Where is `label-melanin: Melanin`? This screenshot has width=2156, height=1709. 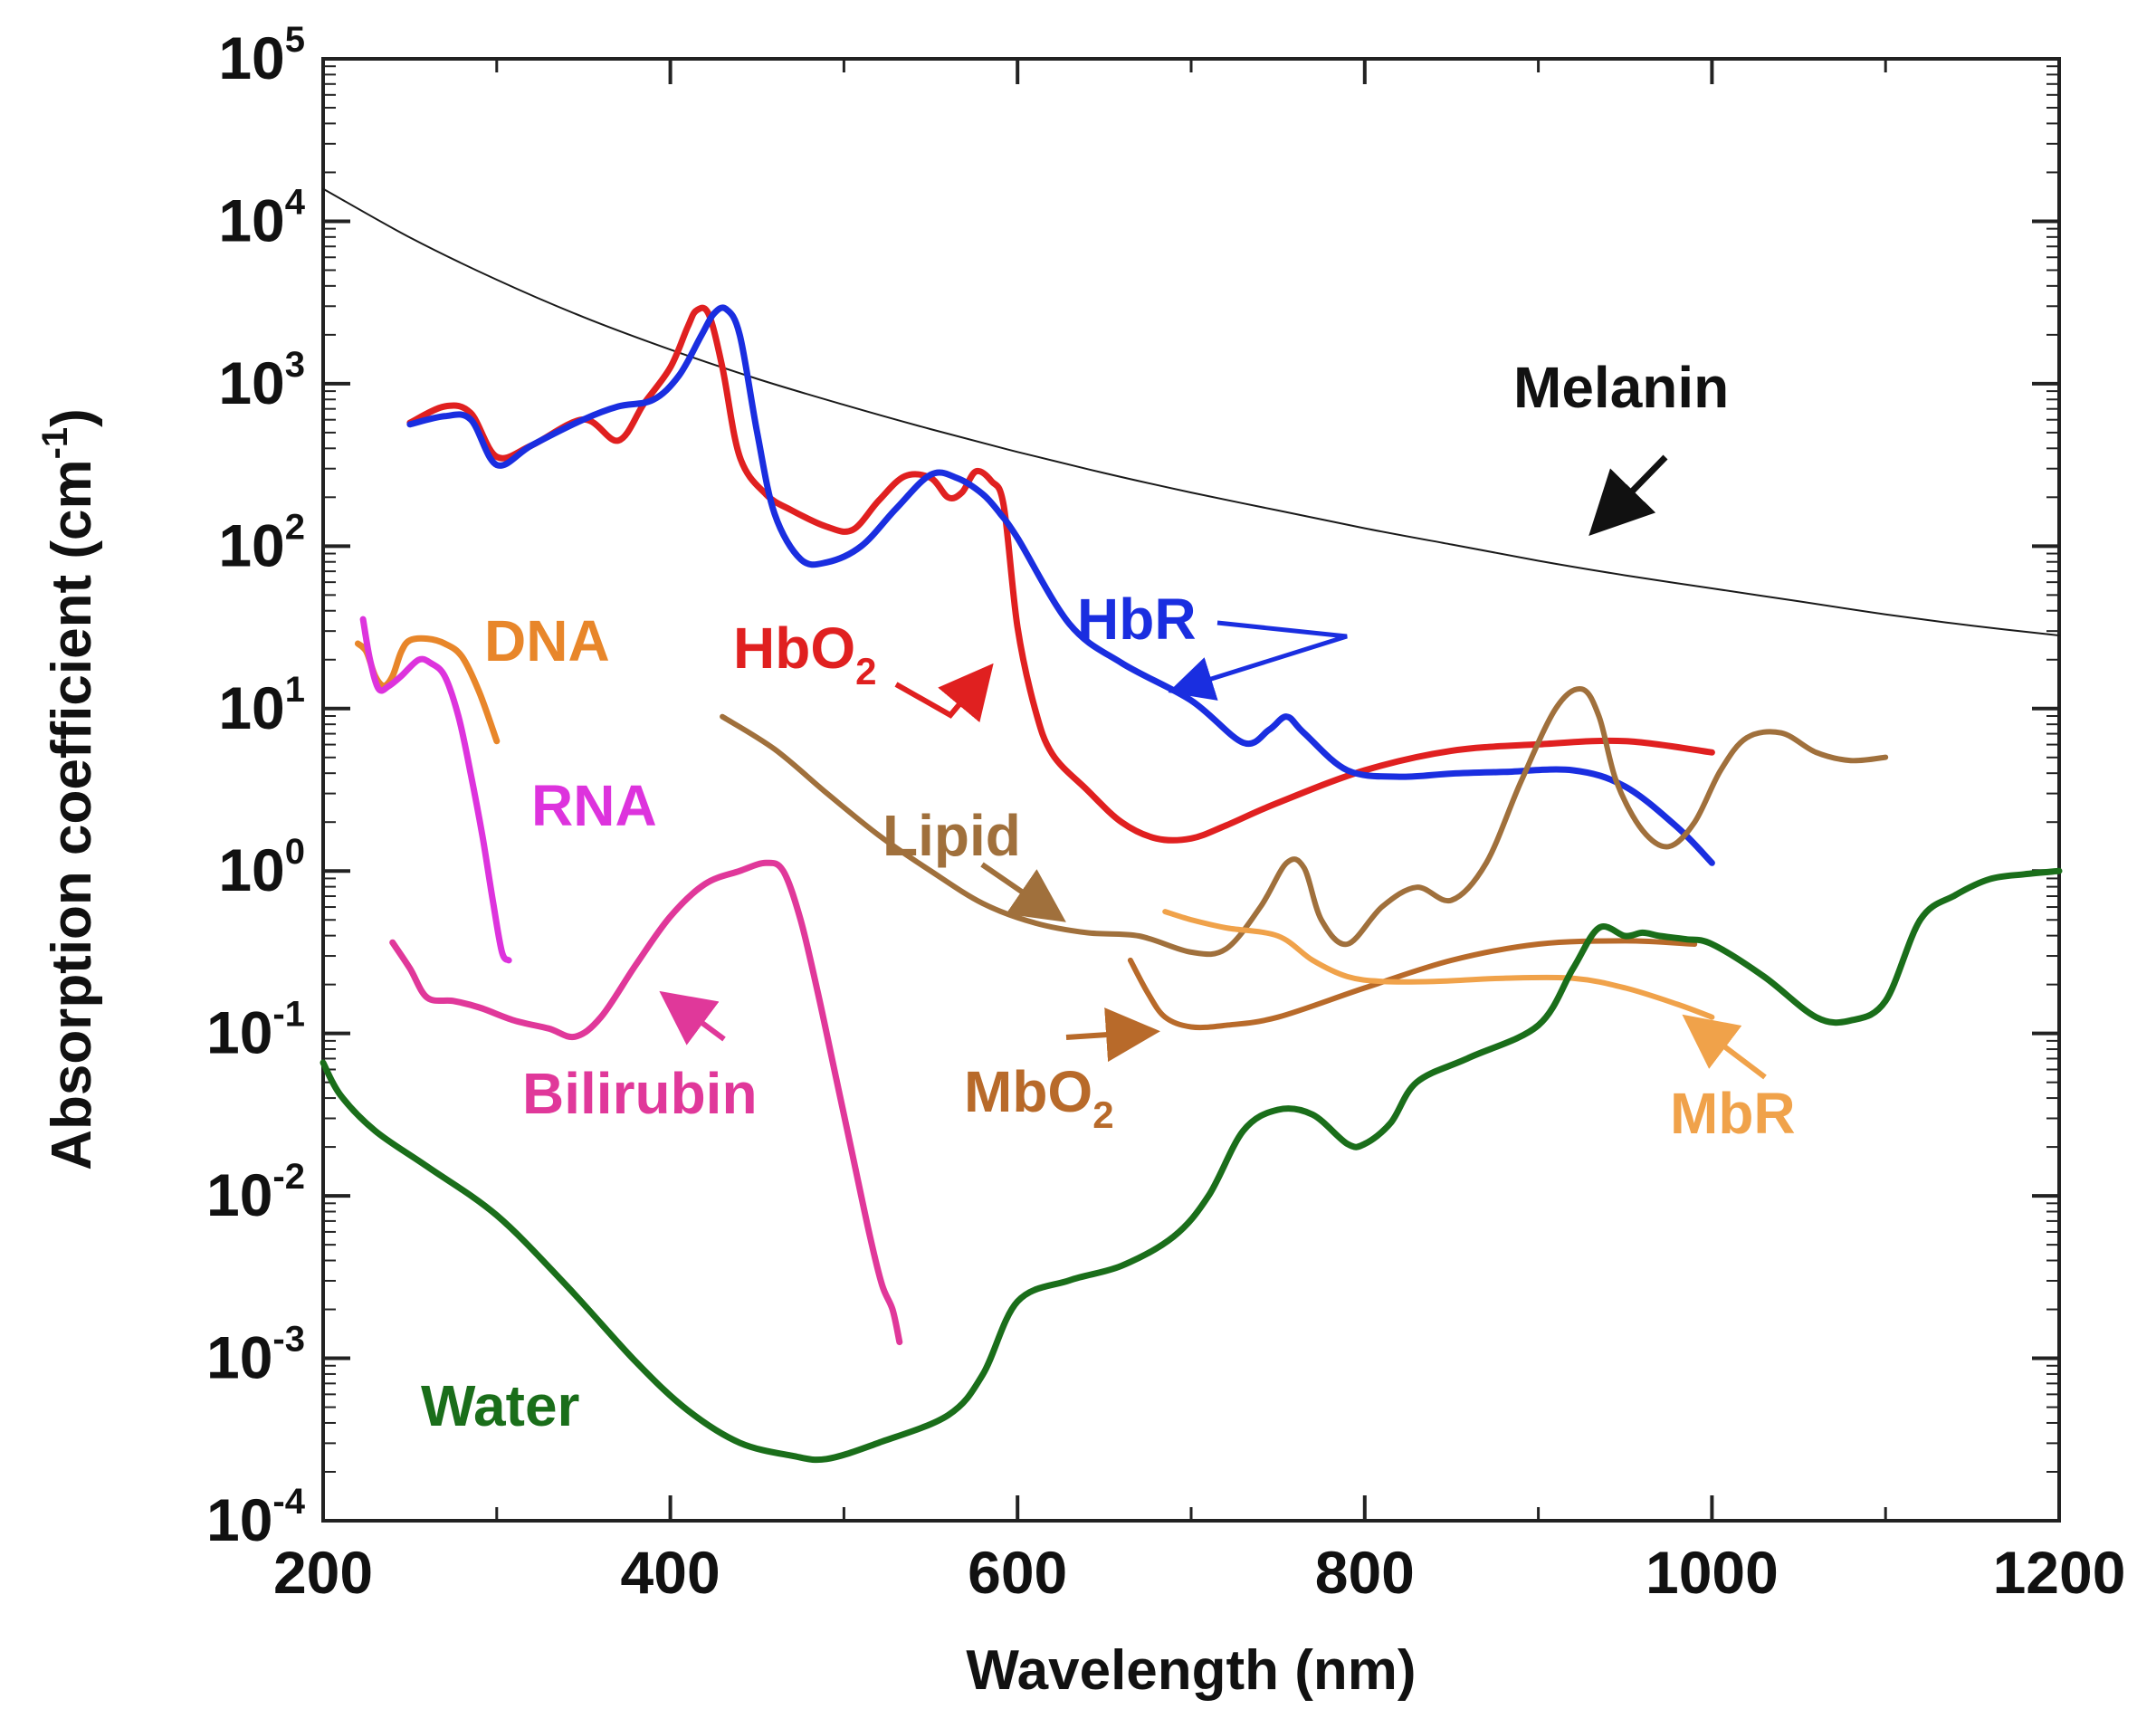
label-melanin: Melanin is located at coordinates (1621, 387).